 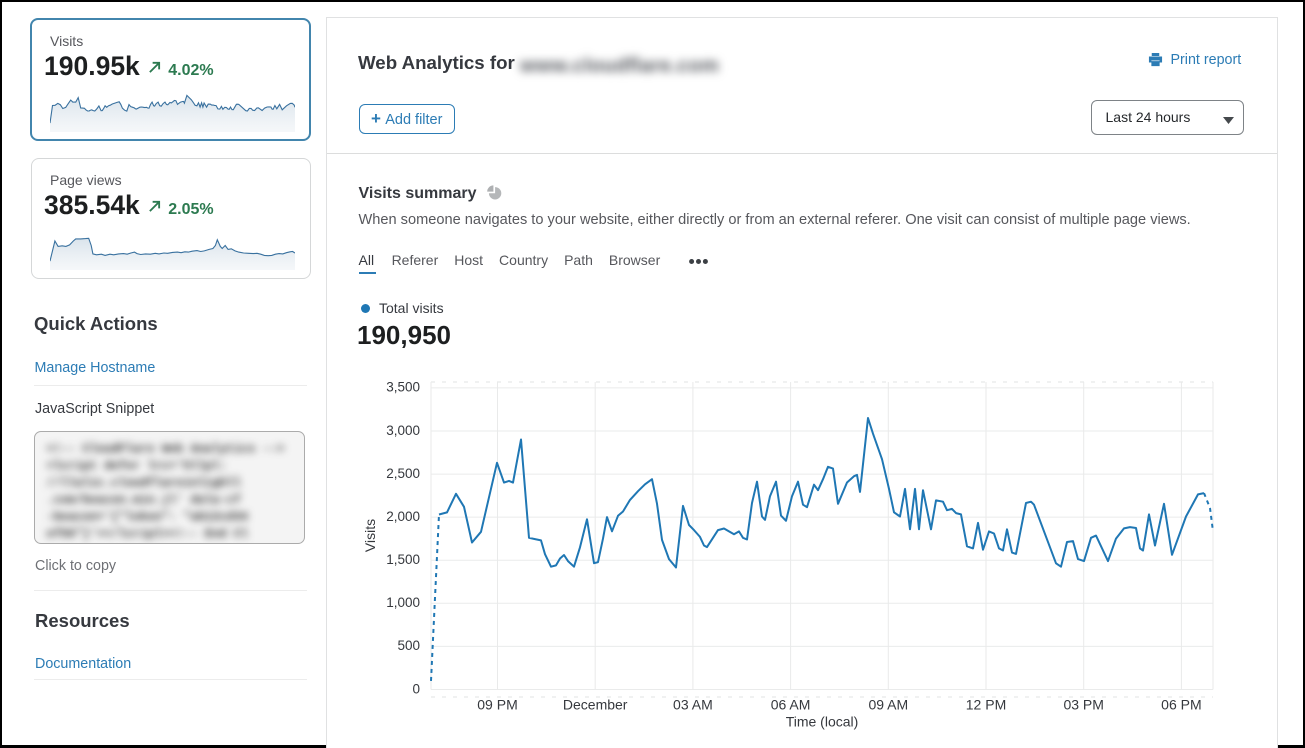 I want to click on svg-text: 1,500, so click(x=403, y=559).